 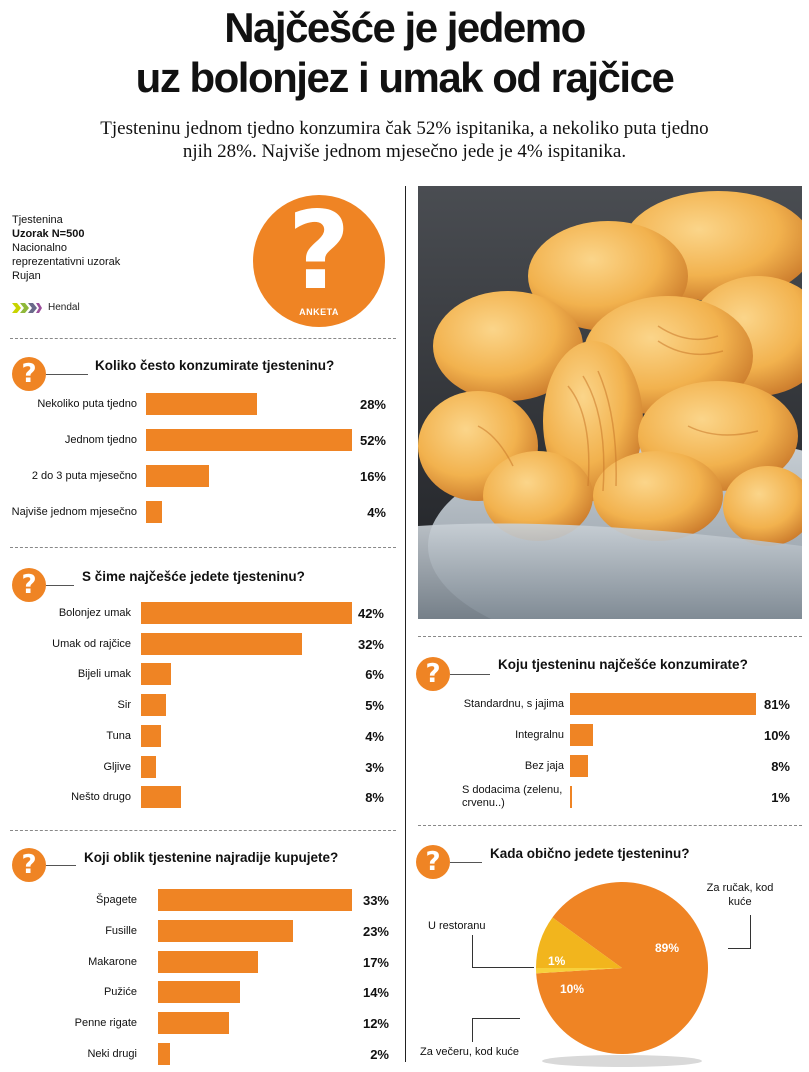 I want to click on bar-label: Špagete, so click(x=116, y=900).